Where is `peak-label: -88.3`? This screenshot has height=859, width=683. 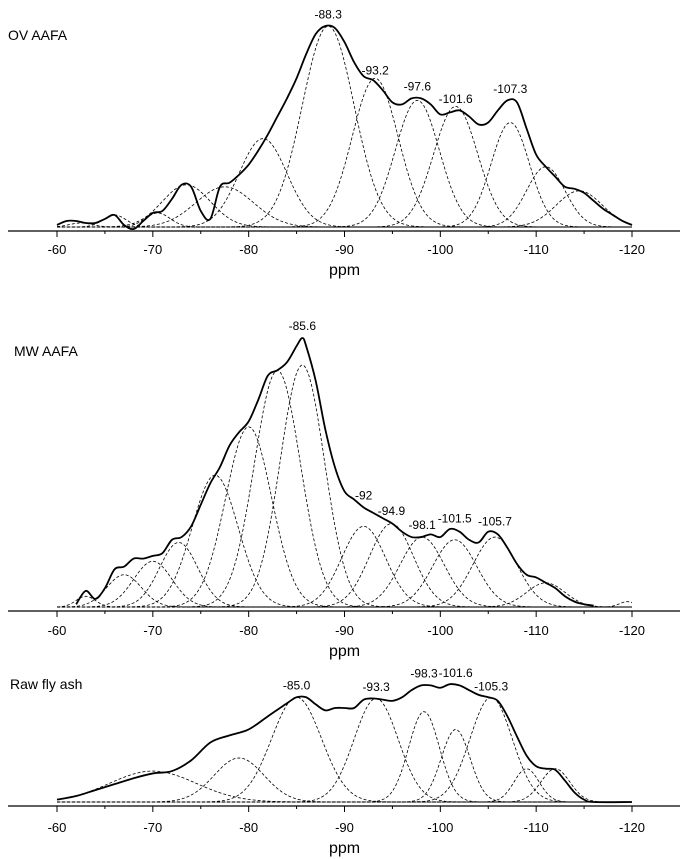 peak-label: -88.3 is located at coordinates (329, 15).